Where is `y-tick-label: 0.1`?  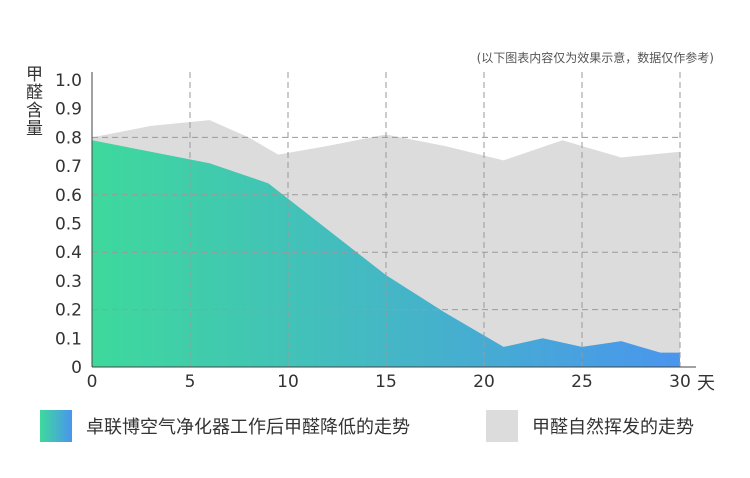 y-tick-label: 0.1 is located at coordinates (68, 339).